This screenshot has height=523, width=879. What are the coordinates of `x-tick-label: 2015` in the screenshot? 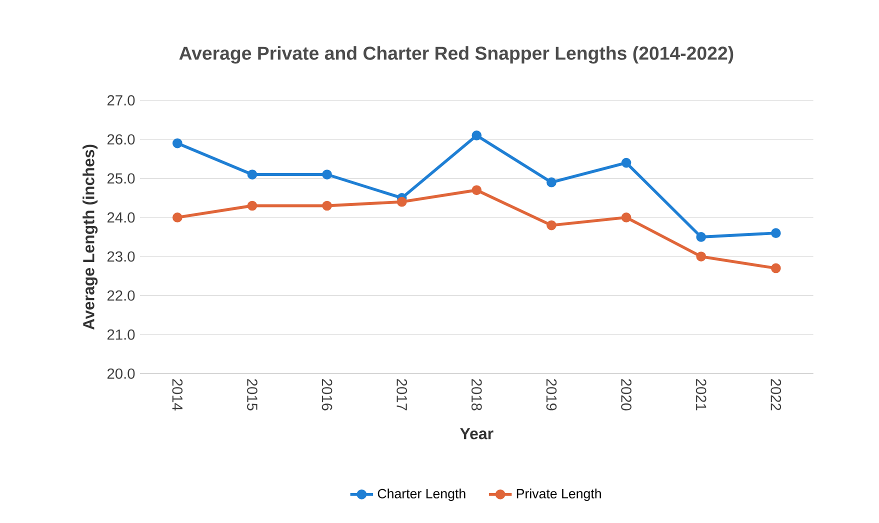 It's located at (252, 394).